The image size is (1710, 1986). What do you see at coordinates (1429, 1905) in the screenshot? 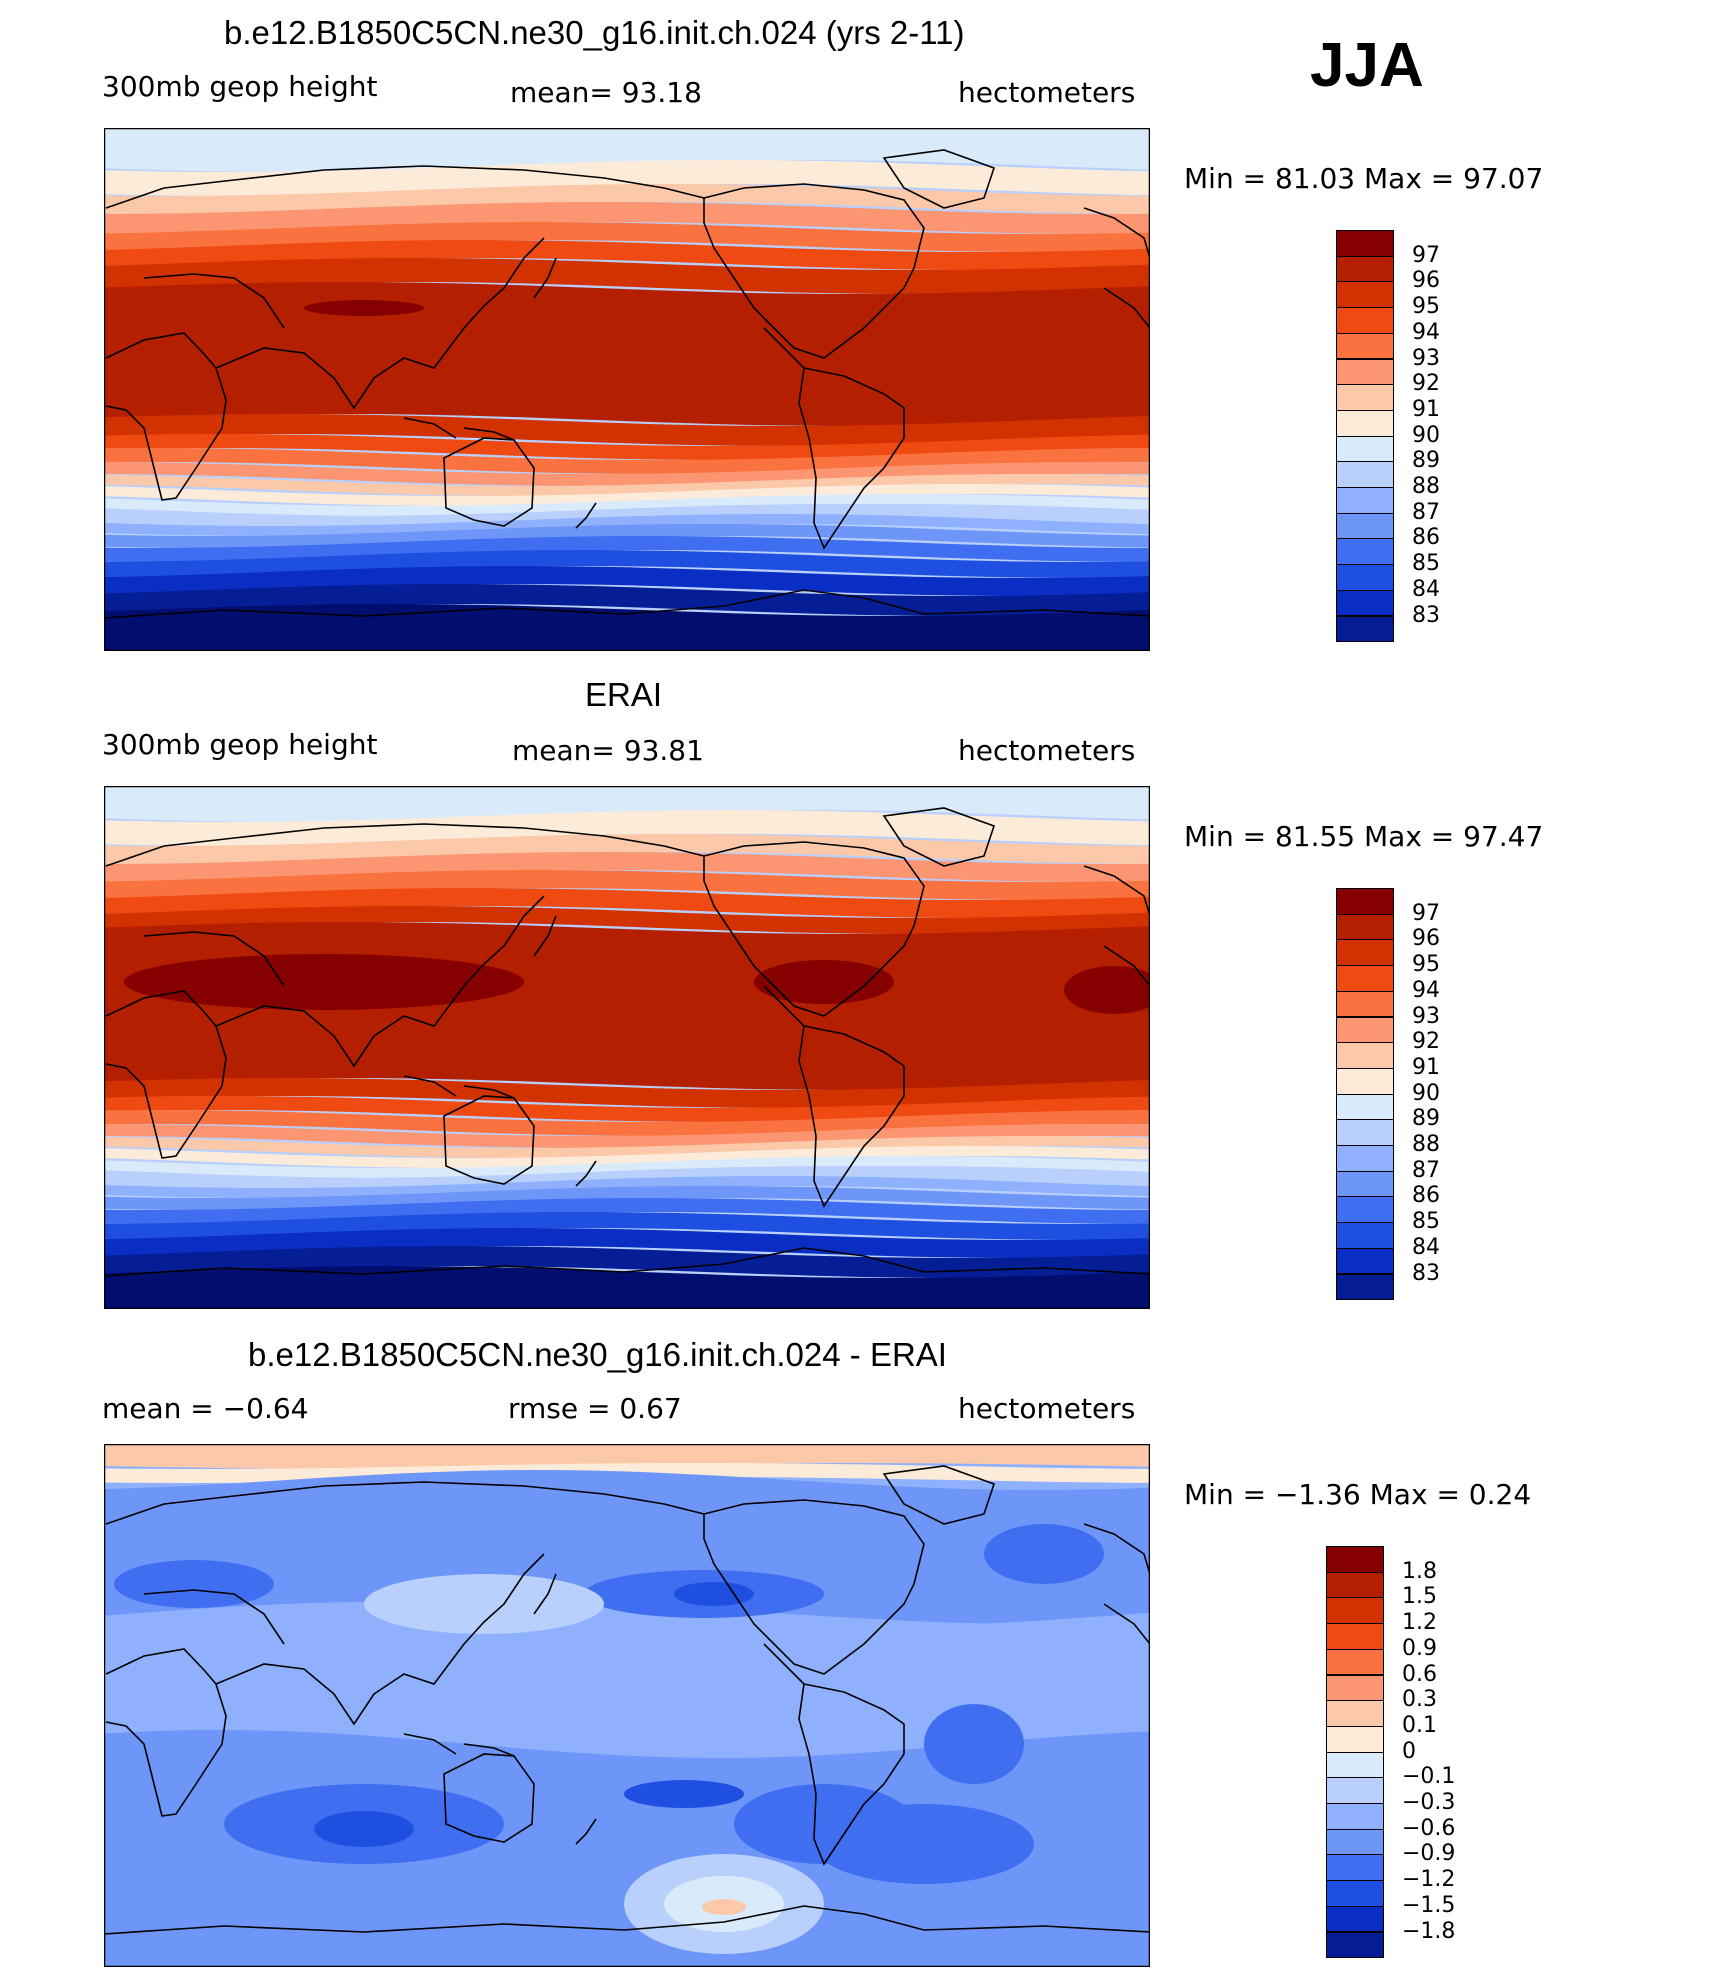
I see `colorbar-tick-label: −1.5` at bounding box center [1429, 1905].